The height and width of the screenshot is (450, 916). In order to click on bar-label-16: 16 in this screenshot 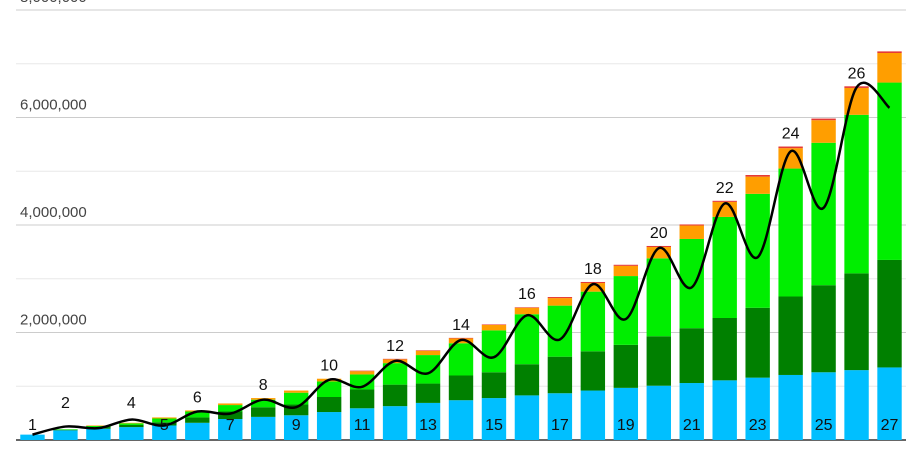, I will do `click(527, 294)`.